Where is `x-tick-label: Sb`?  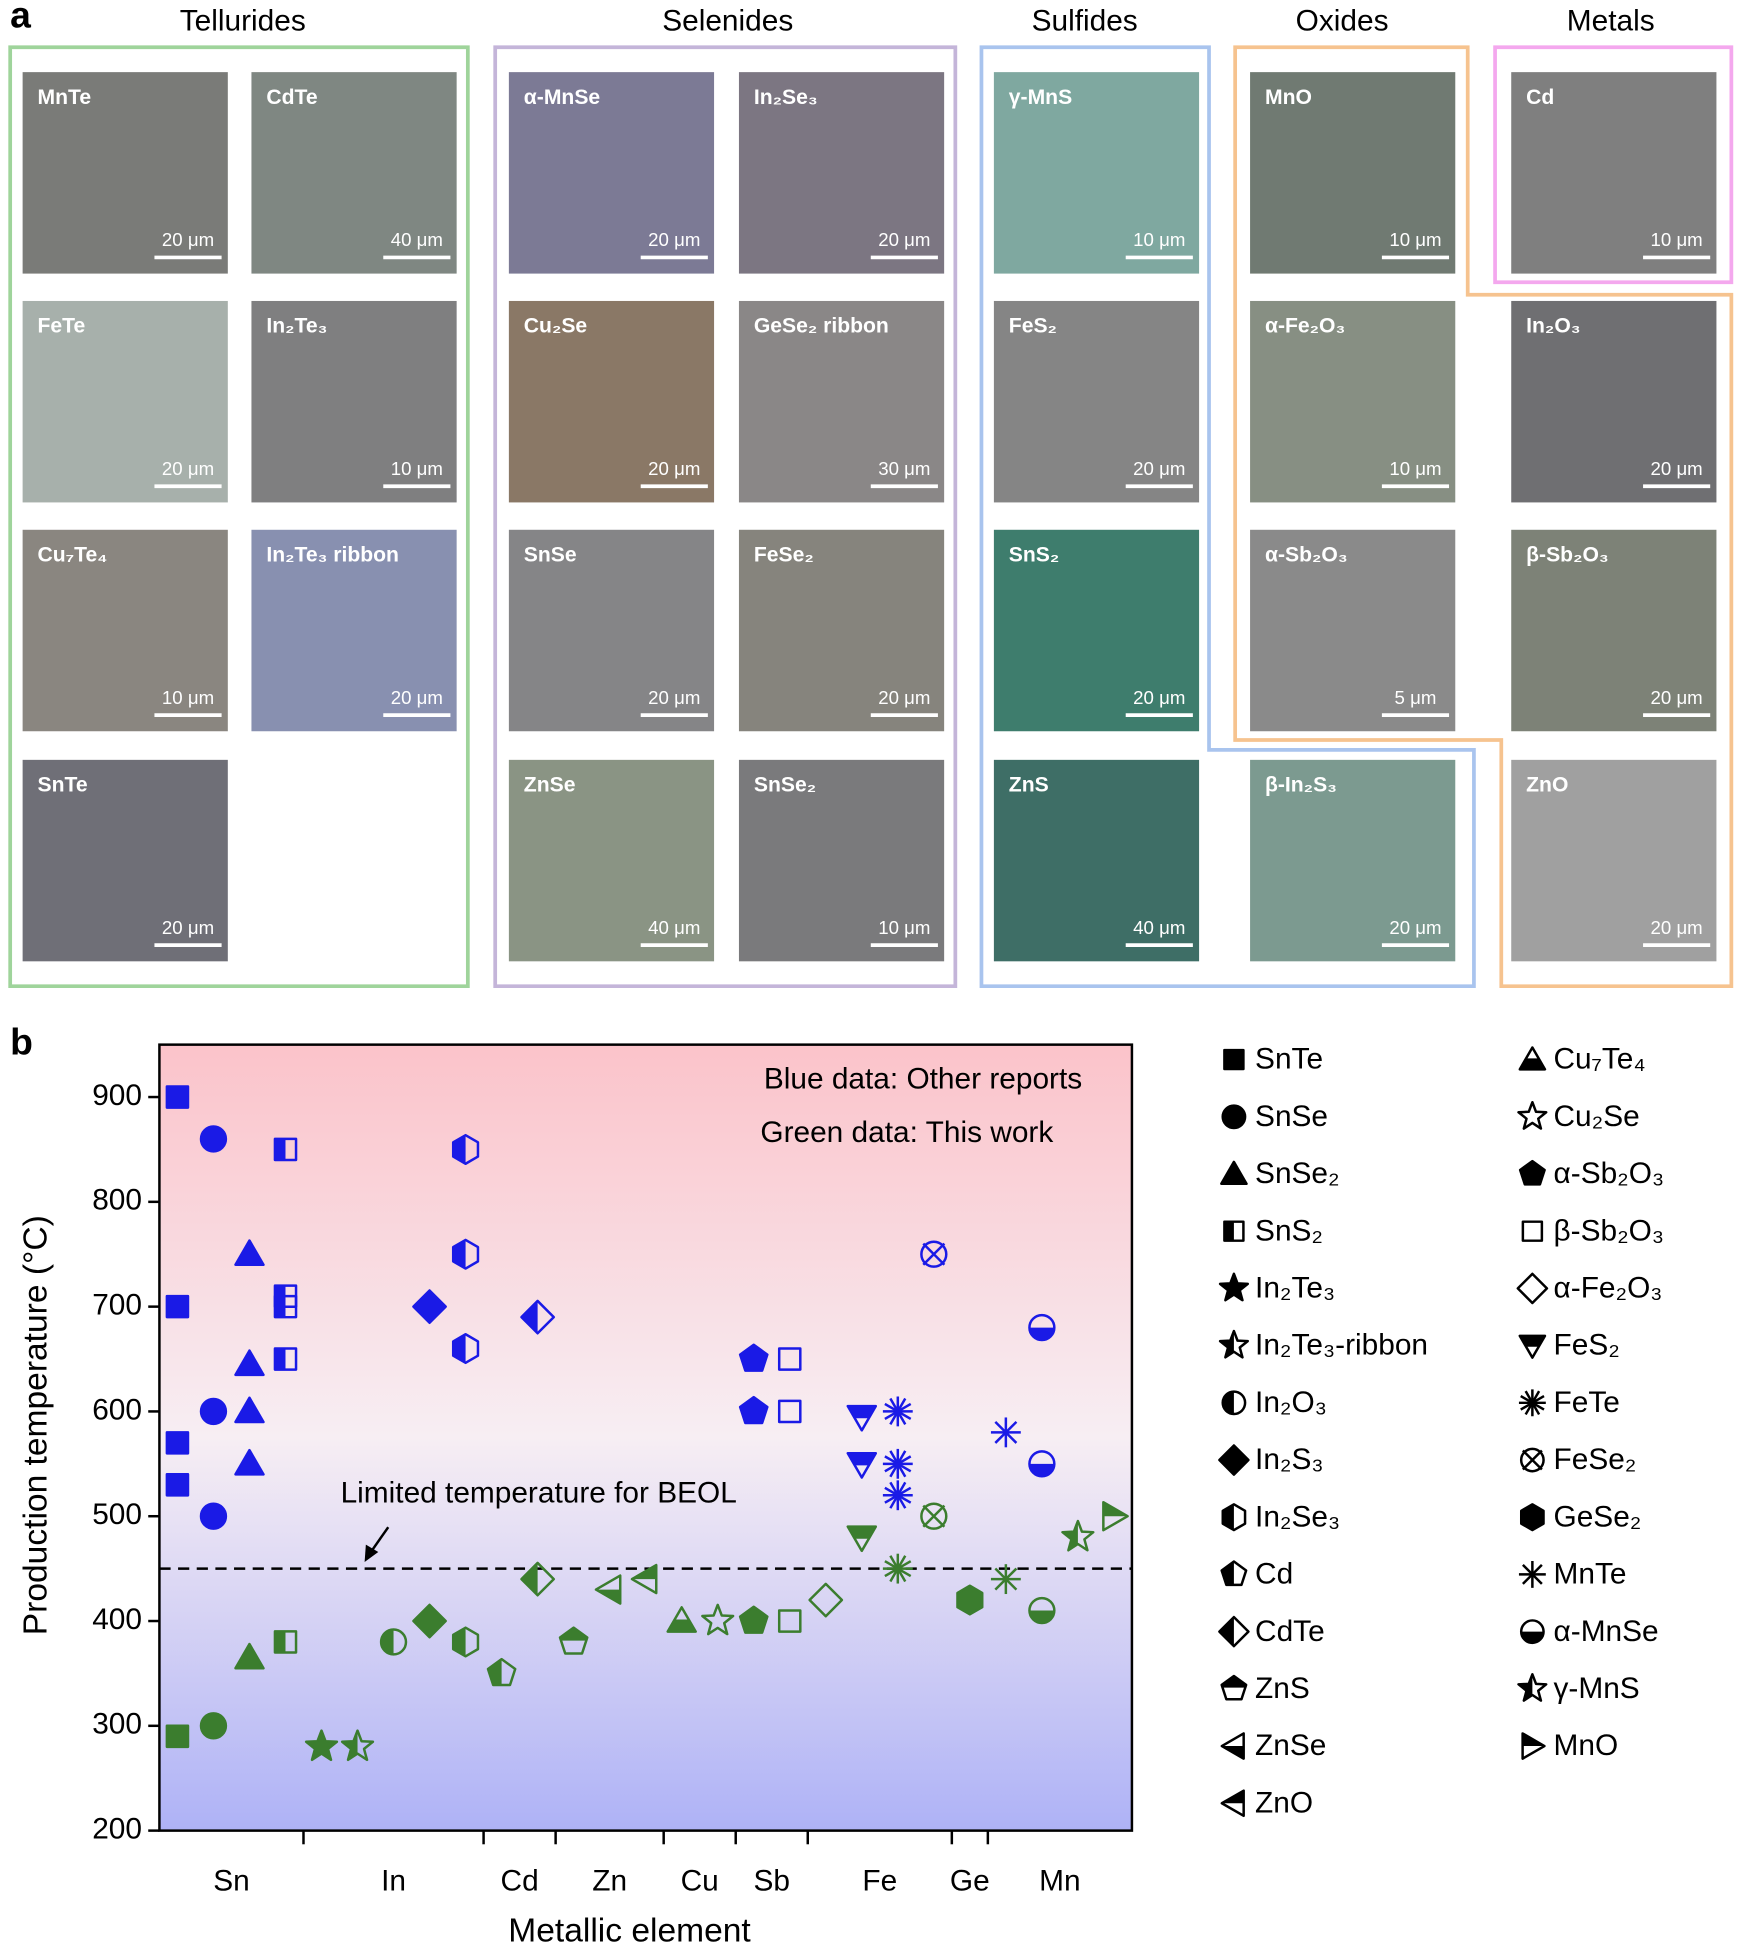 x-tick-label: Sb is located at coordinates (771, 1881).